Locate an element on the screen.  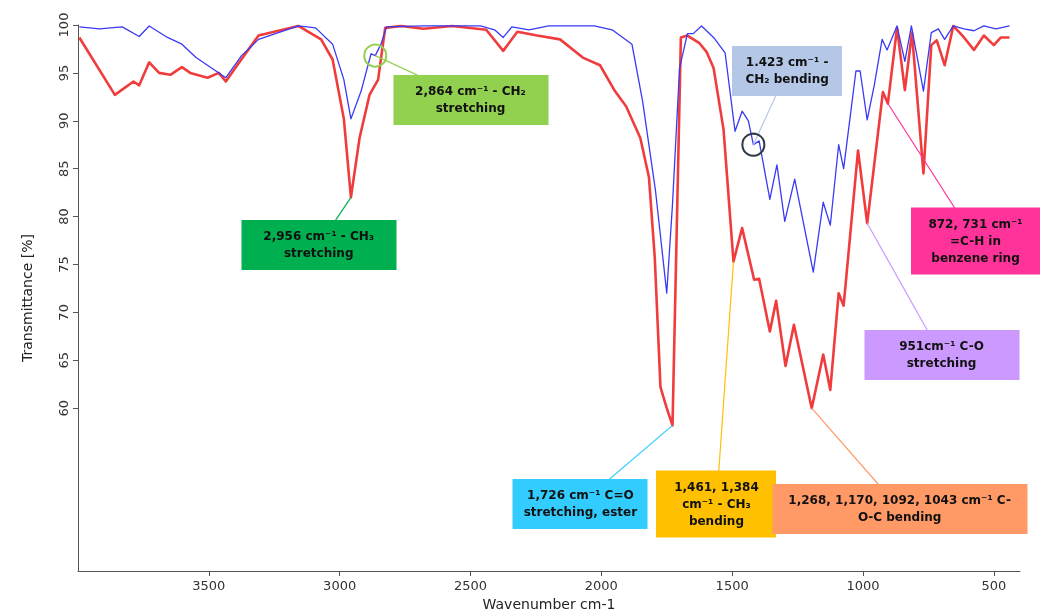
callout-box: 1,461, 1,384 cm⁻¹ - CH₃ bending is located at coordinates (716, 504).